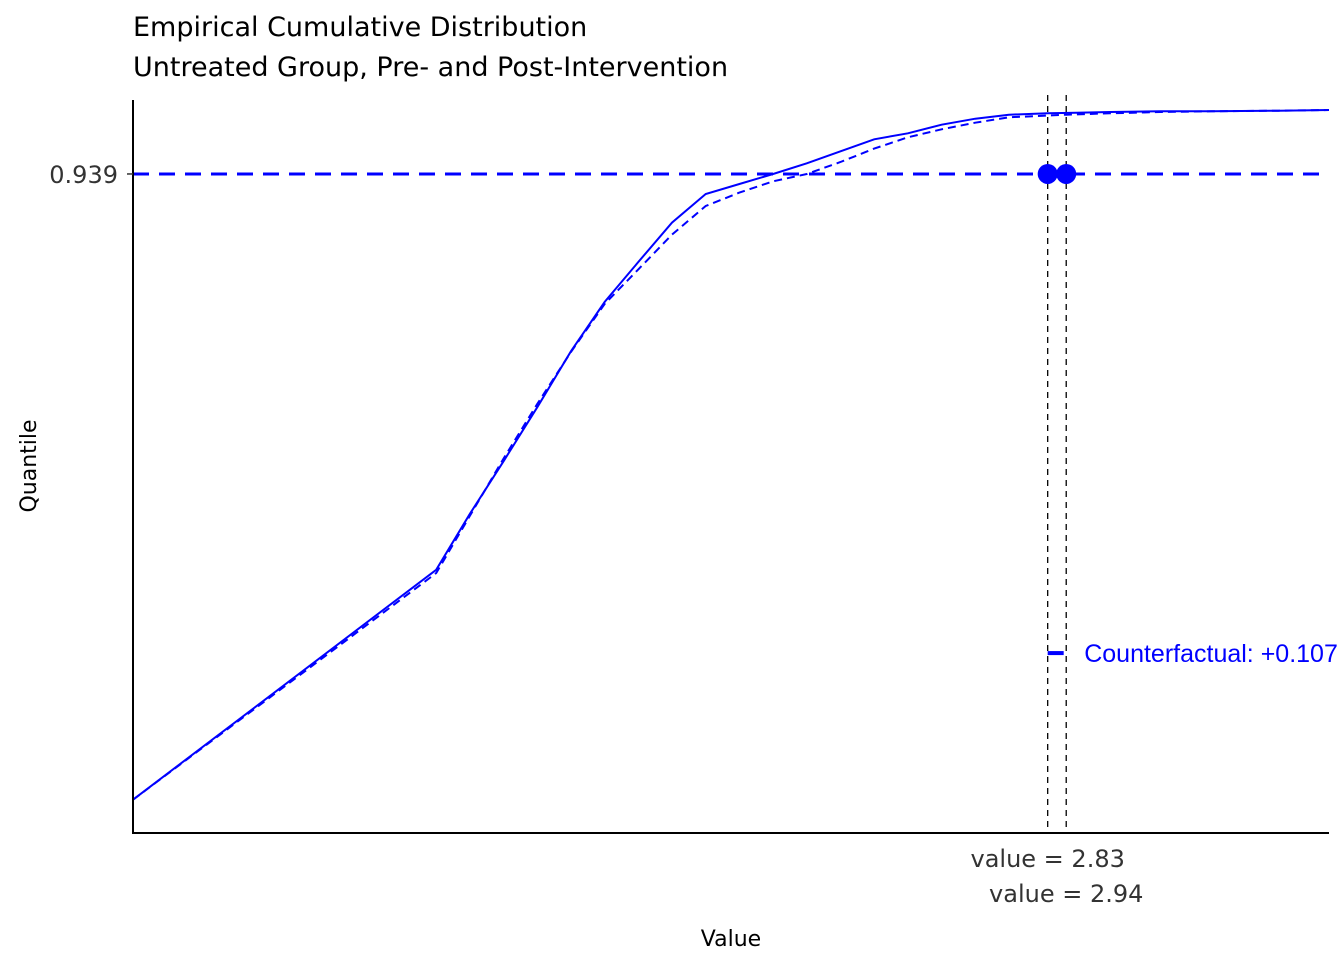 The width and height of the screenshot is (1344, 960). I want to click on x-axis-label: Value, so click(731, 939).